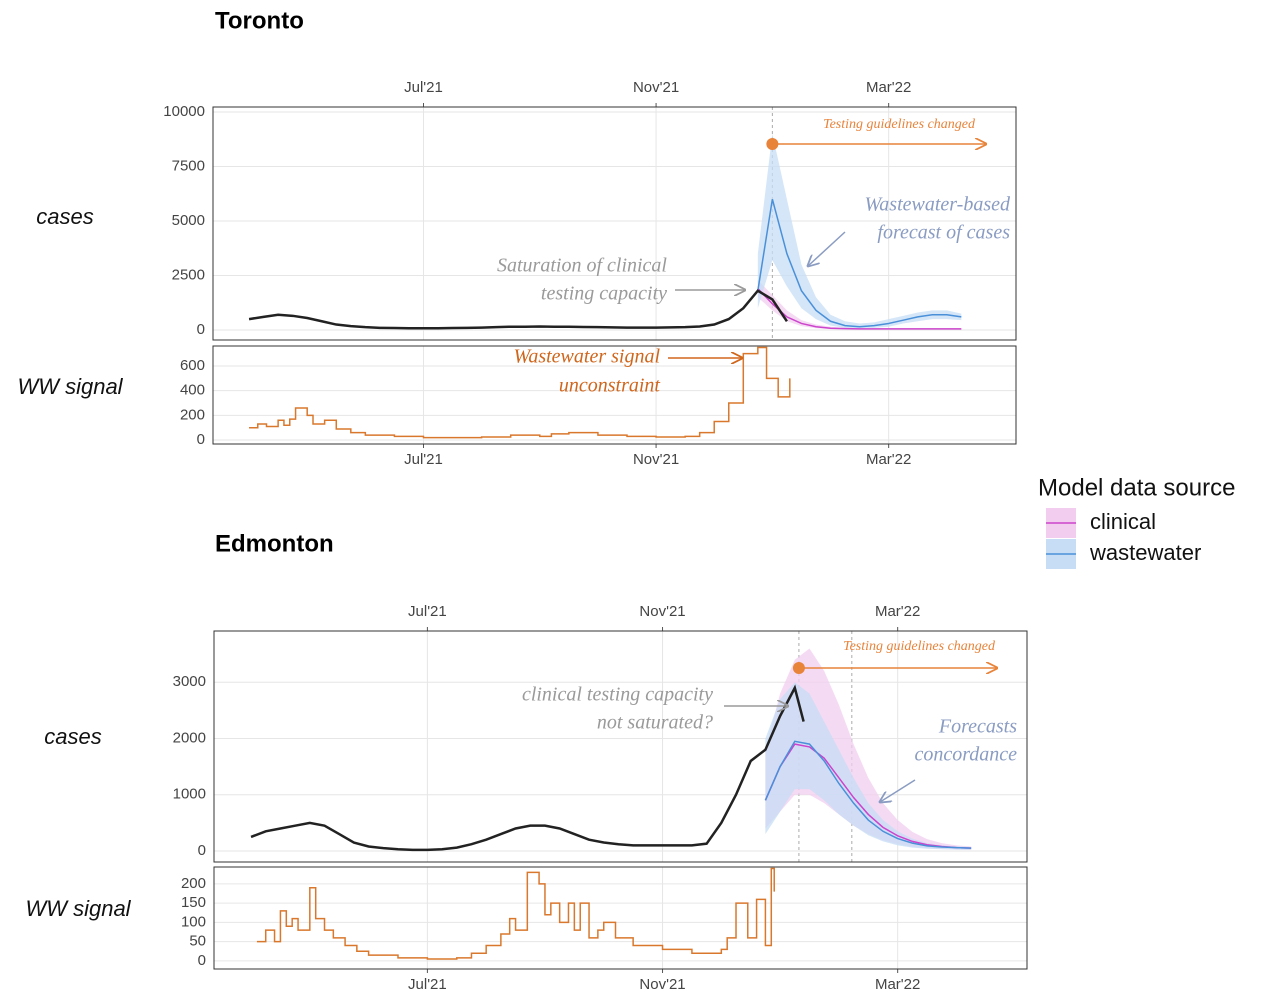 The width and height of the screenshot is (1283, 991). What do you see at coordinates (1136, 487) in the screenshot?
I see `legend-title: Model data source` at bounding box center [1136, 487].